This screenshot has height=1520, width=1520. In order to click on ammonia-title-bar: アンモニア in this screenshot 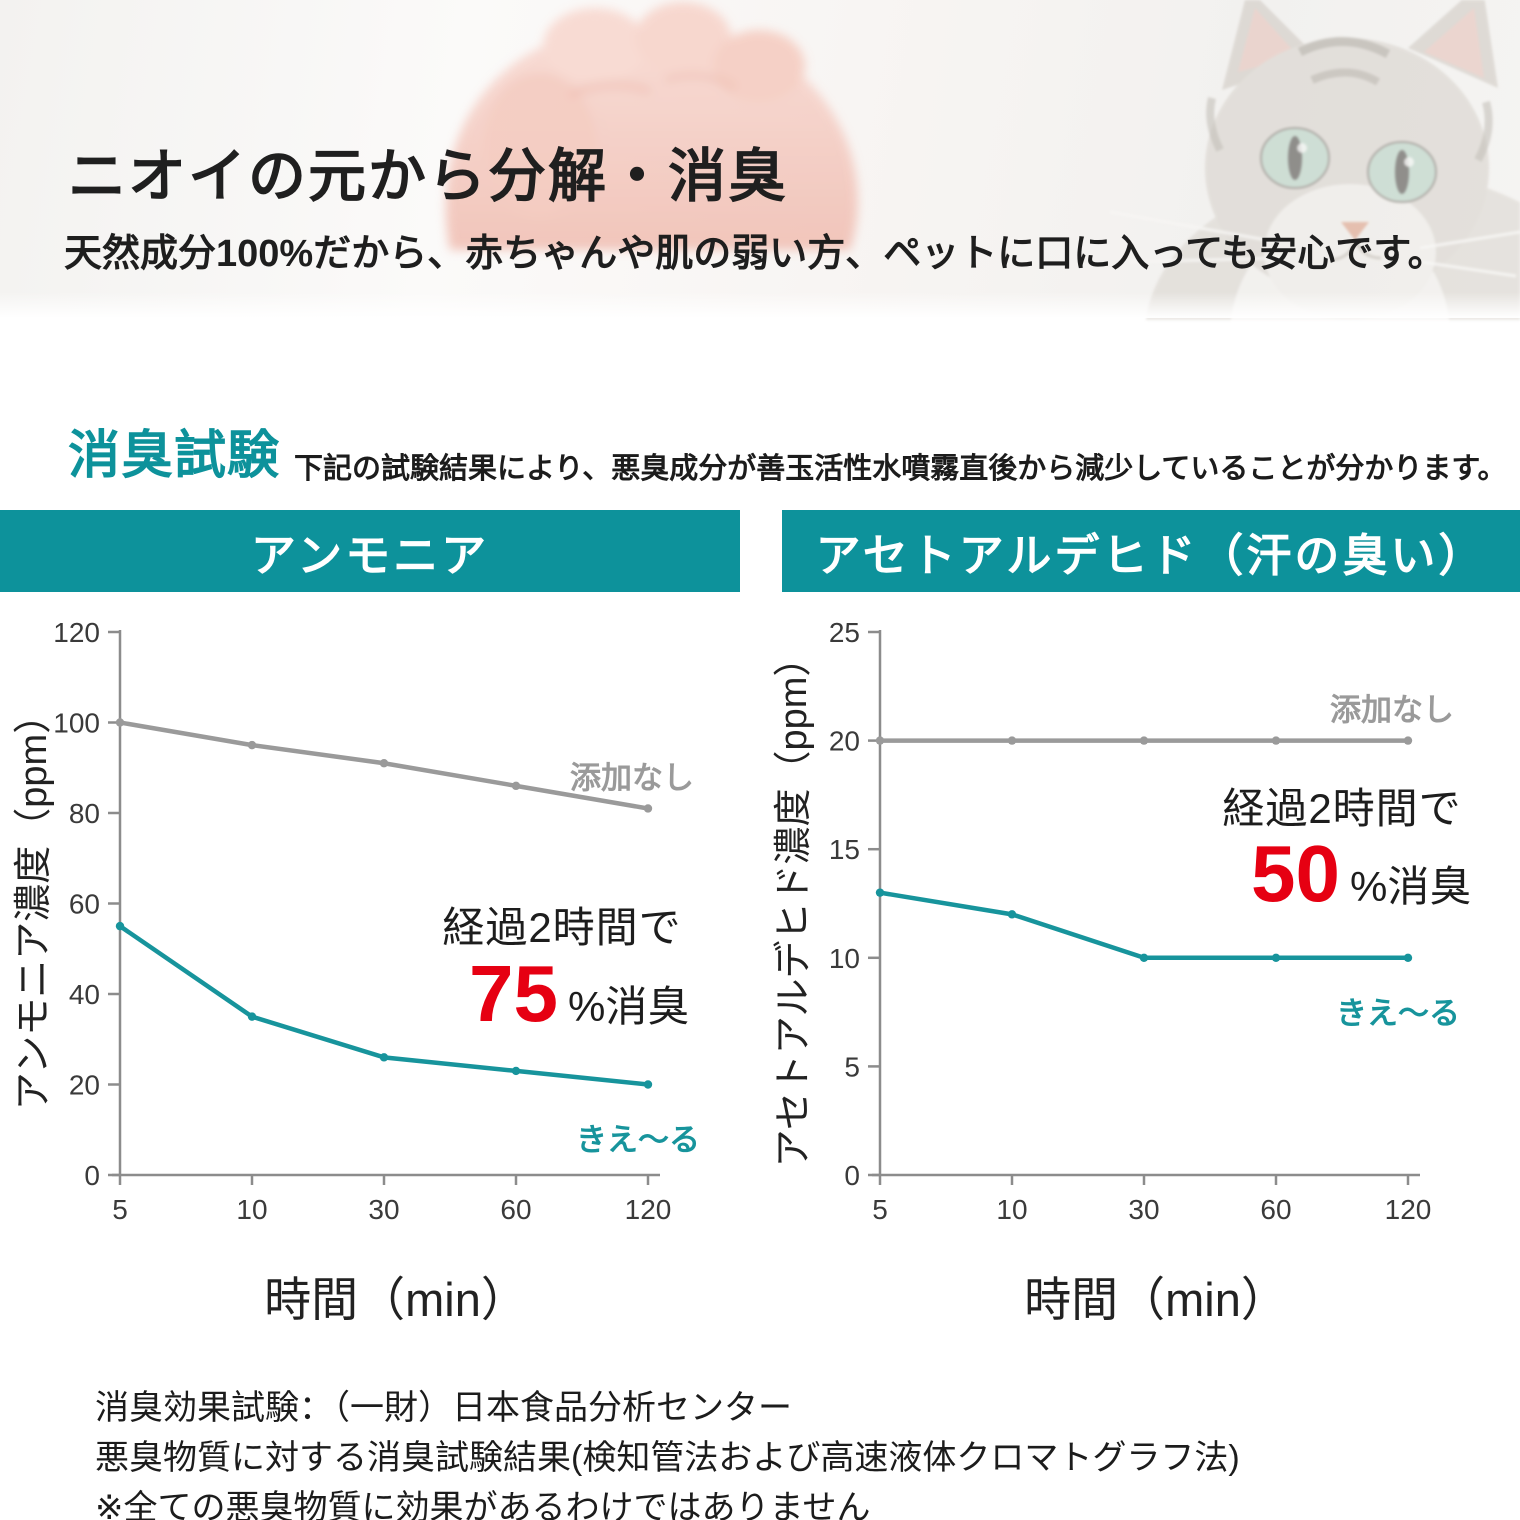, I will do `click(370, 551)`.